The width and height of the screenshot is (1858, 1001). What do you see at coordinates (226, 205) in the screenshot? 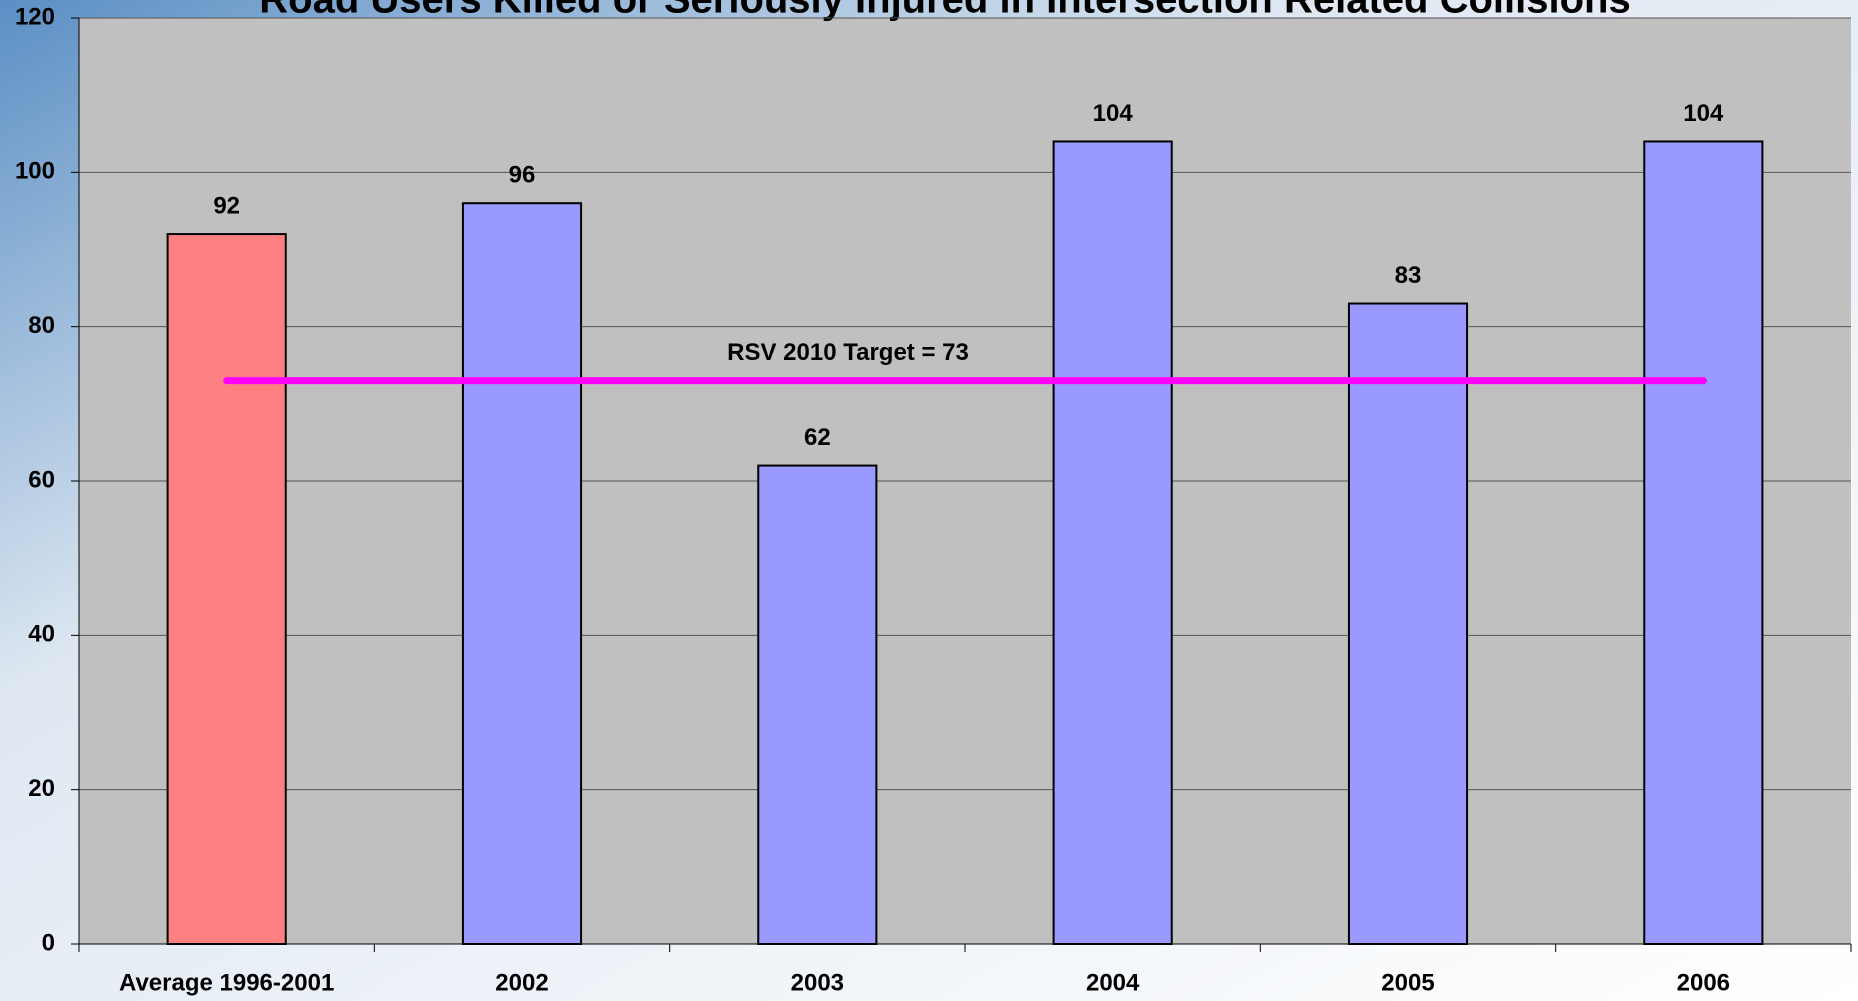
I see `value-label: 92` at bounding box center [226, 205].